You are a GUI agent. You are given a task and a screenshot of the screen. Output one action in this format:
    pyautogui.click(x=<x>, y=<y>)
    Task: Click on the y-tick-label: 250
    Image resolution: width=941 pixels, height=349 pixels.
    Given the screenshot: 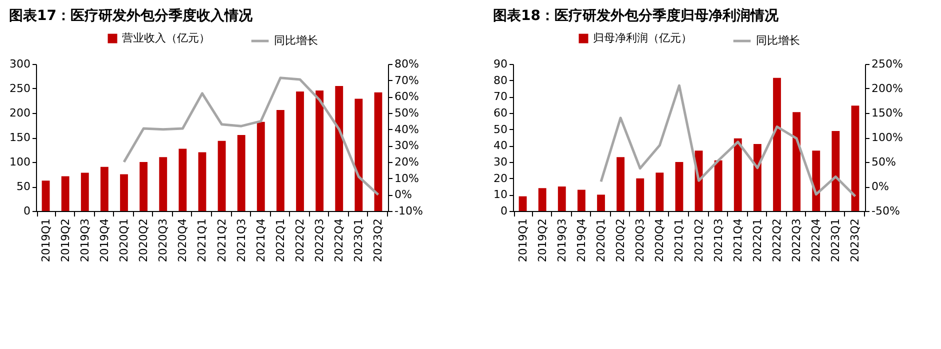 What is the action you would take?
    pyautogui.click(x=20, y=88)
    